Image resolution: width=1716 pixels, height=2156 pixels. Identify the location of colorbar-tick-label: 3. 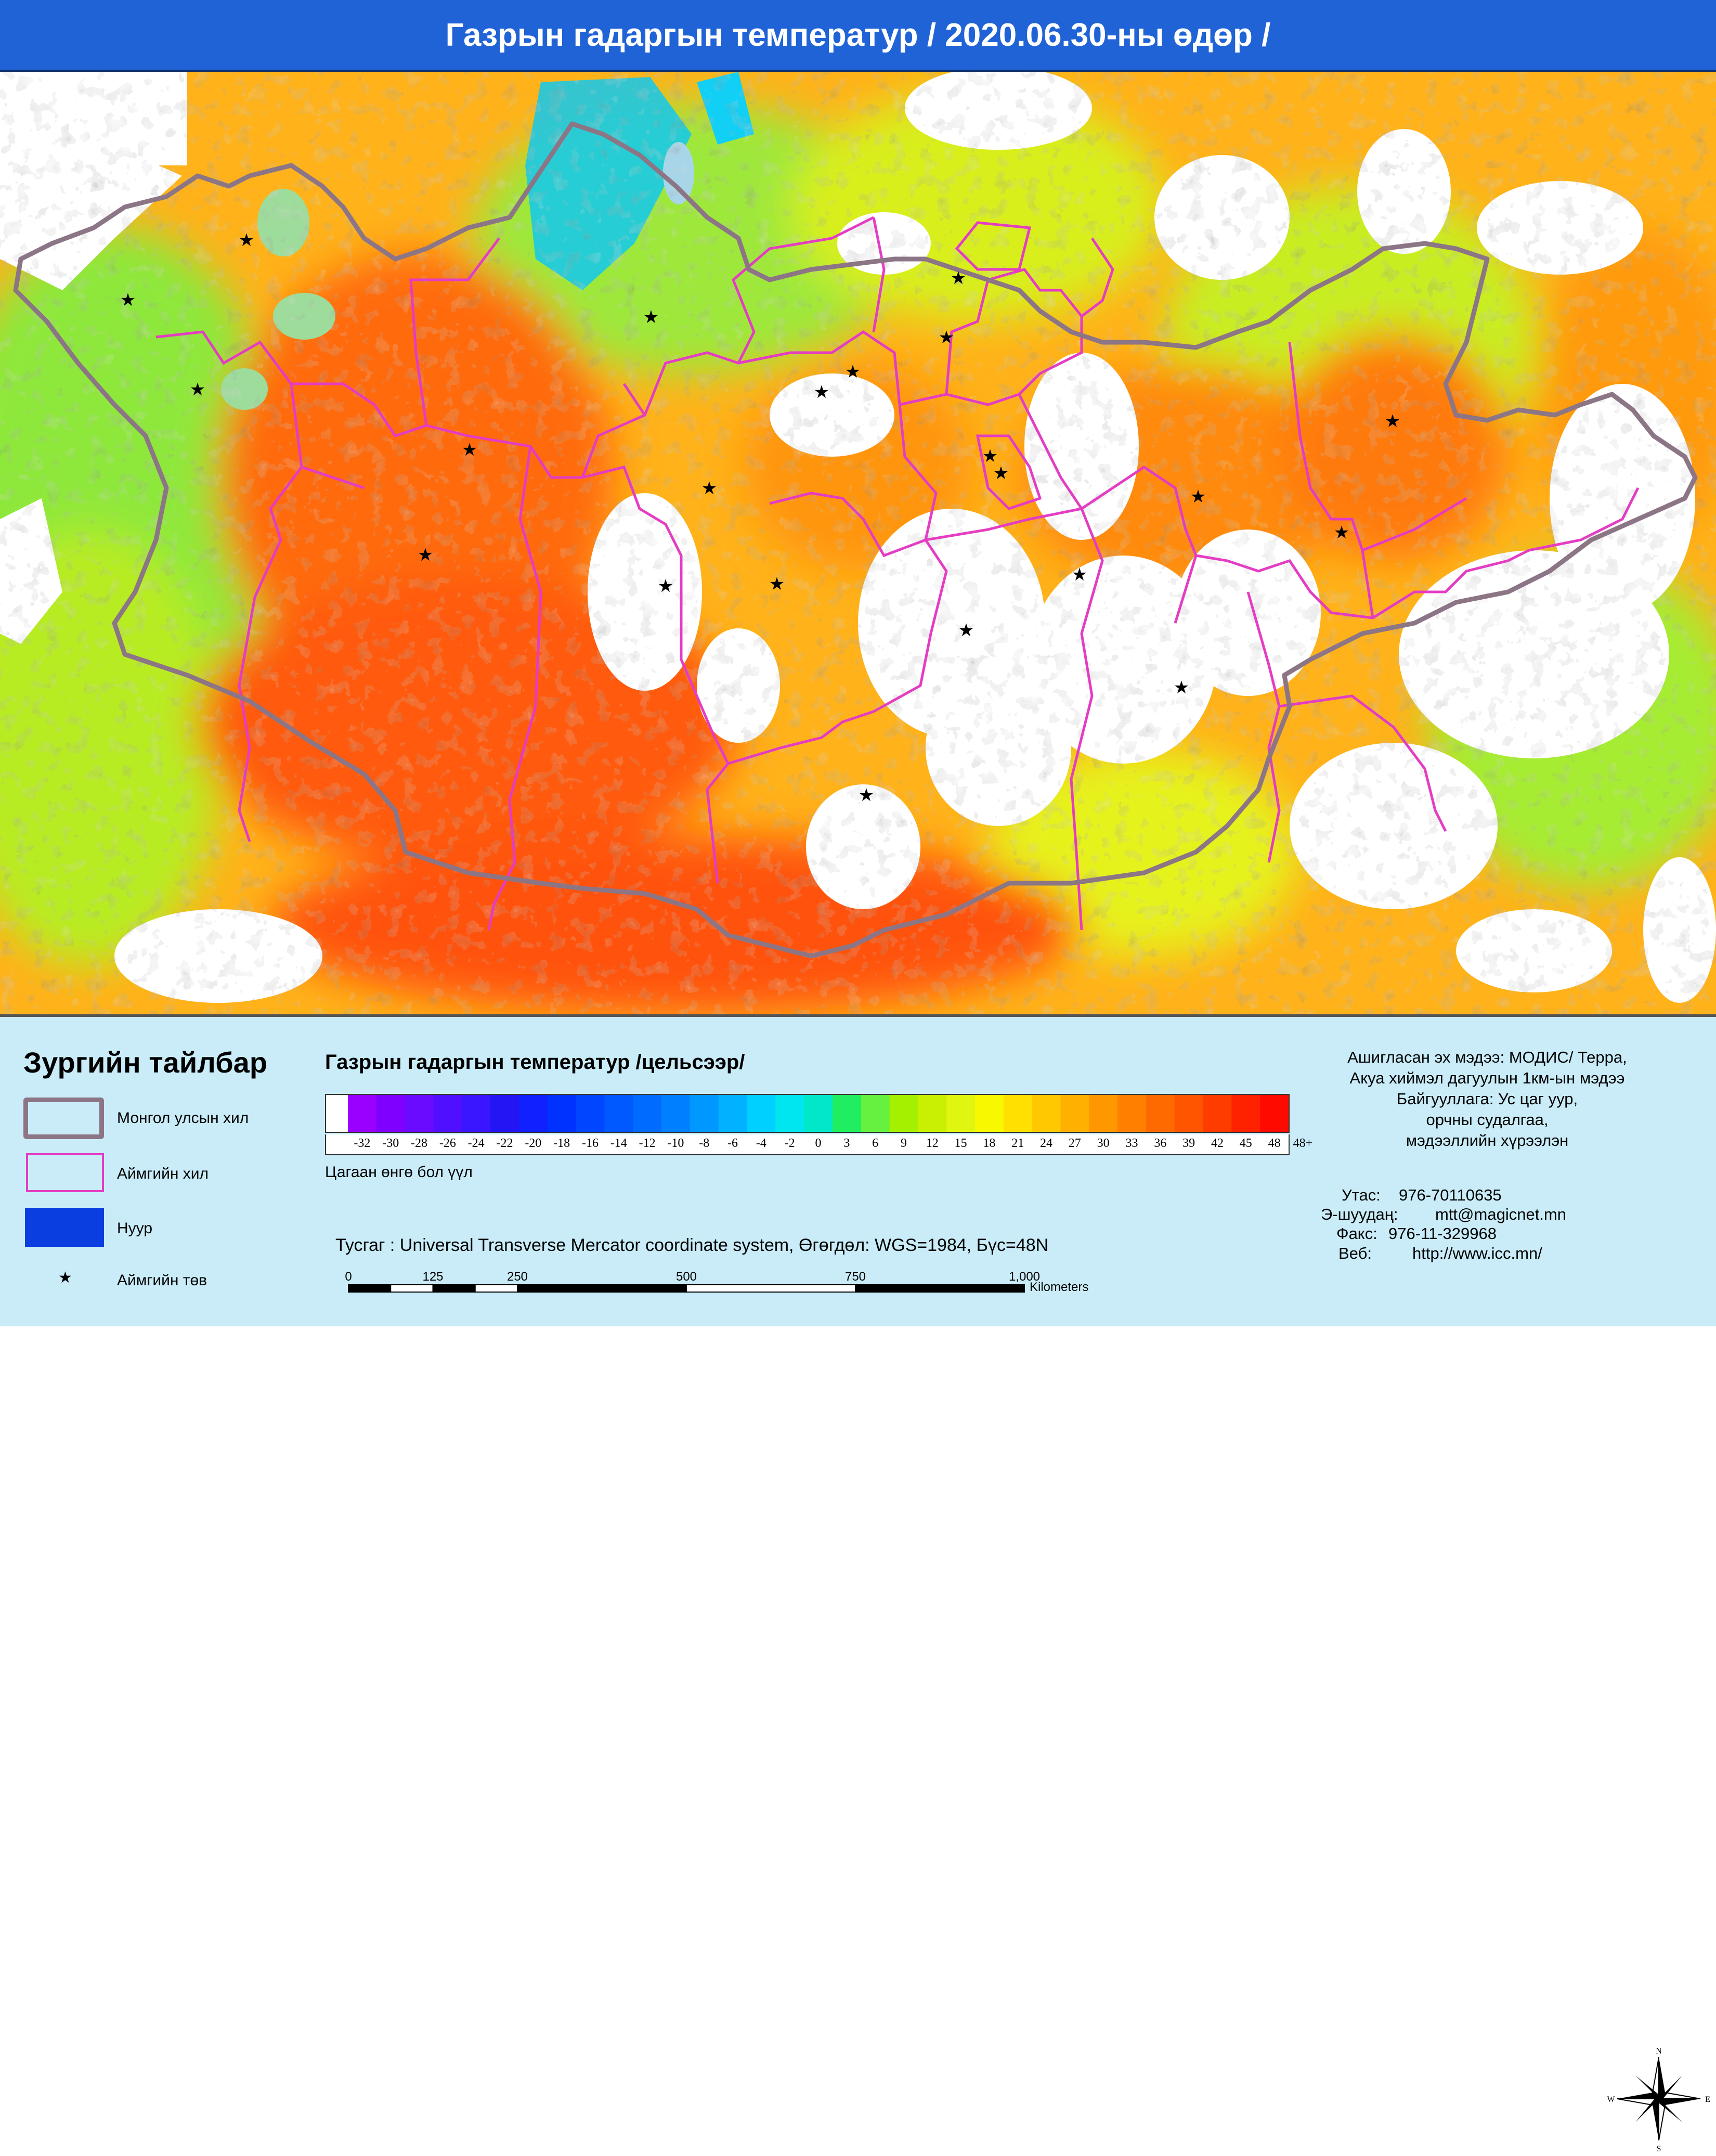
(847, 1144).